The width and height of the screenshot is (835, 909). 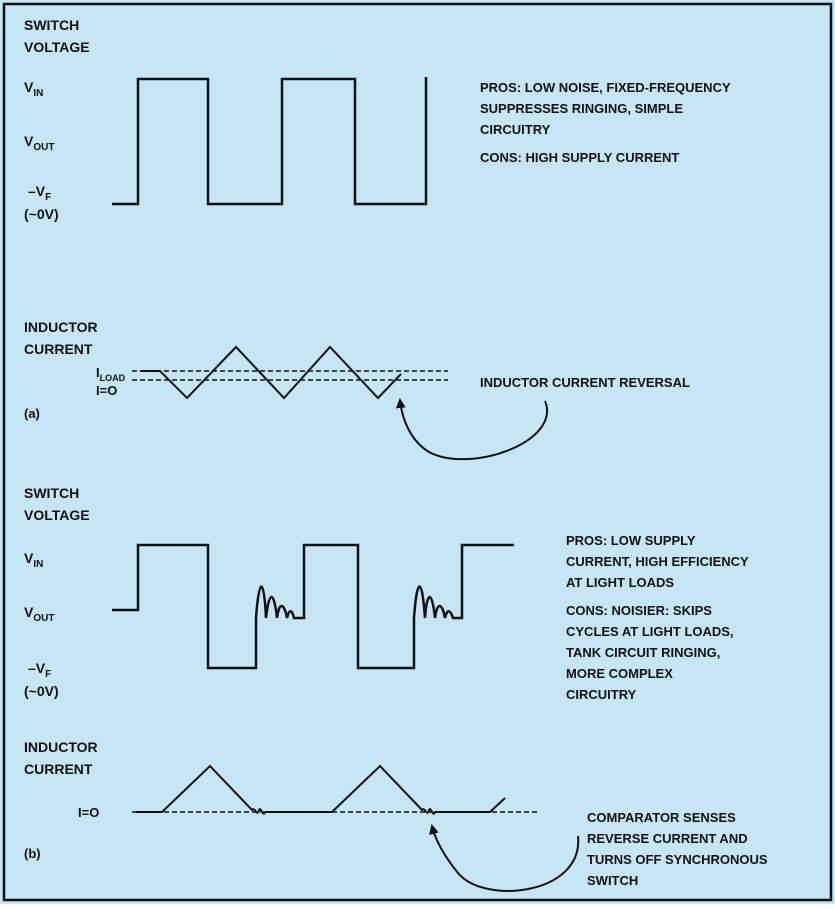 I want to click on panel-a-zero-label: (~0V), so click(x=41, y=214).